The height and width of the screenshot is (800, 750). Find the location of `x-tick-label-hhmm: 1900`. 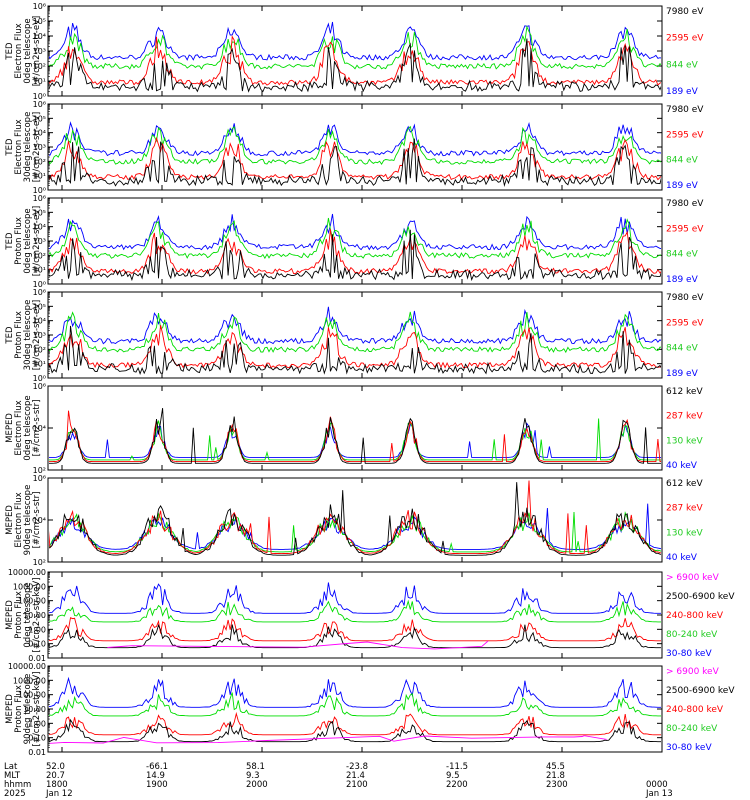

x-tick-label-hhmm: 1900 is located at coordinates (157, 785).